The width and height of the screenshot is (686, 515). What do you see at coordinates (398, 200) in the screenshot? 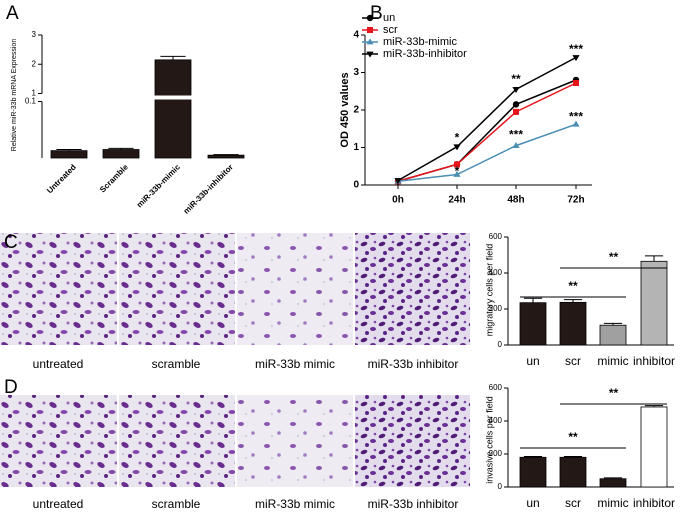
I see `x-tick-label: 0h` at bounding box center [398, 200].